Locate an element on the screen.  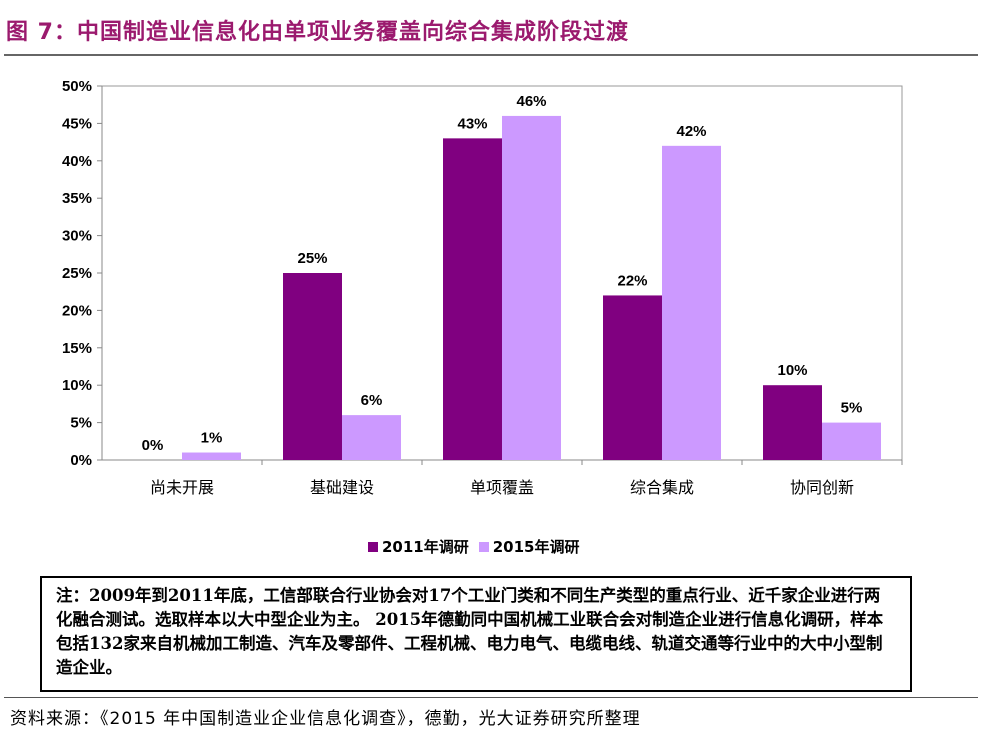
y-tick-label: 50% is located at coordinates (77, 86).